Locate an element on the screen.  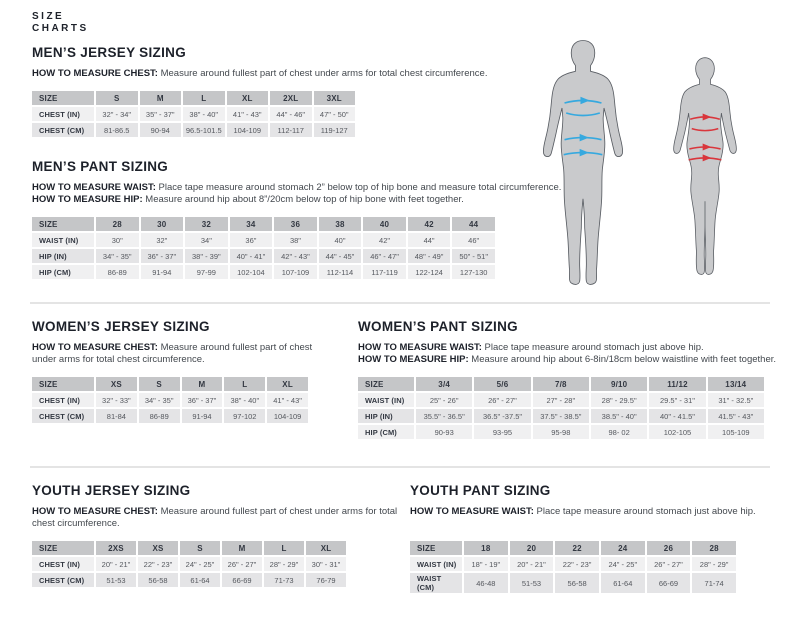
size-value-cell: 105-109 is located at coordinates (735, 432).